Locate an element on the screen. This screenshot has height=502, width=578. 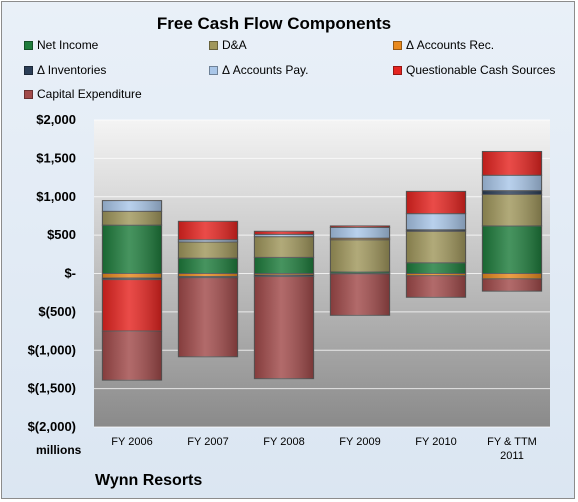
legend-swatch-questionable-cash is located at coordinates (397, 70).